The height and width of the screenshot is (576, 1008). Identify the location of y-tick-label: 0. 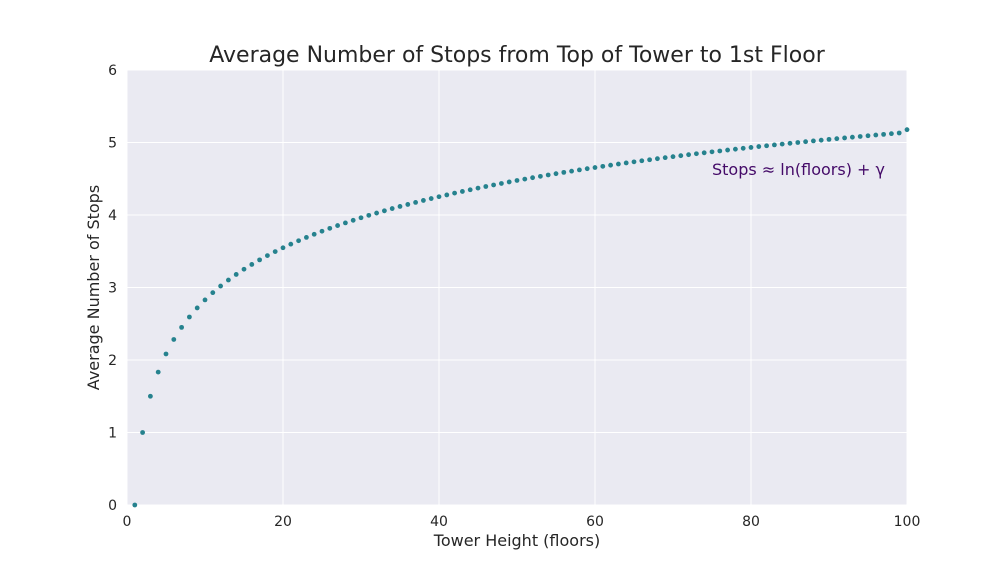
(112, 506).